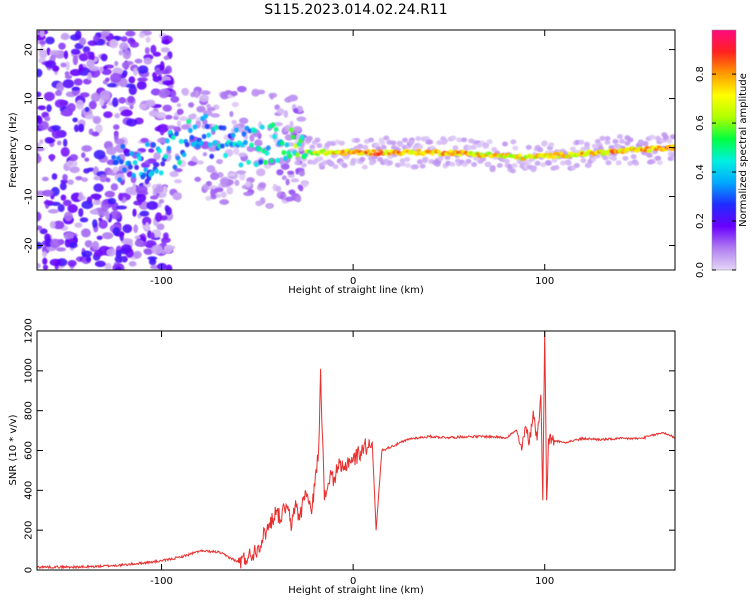 The image size is (750, 600). I want to click on spectrogram-y-axis-label: Frequency (Hz), so click(13, 150).